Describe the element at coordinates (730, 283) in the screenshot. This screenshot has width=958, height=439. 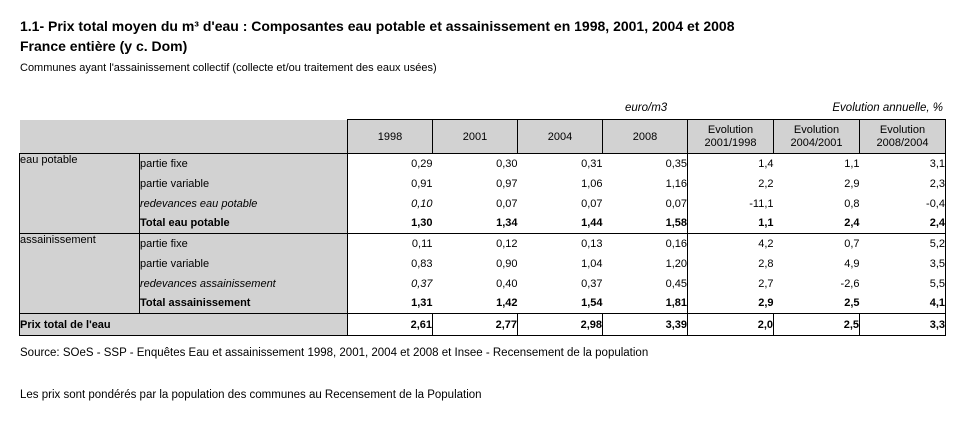
I see `value-cell: 2,7` at that location.